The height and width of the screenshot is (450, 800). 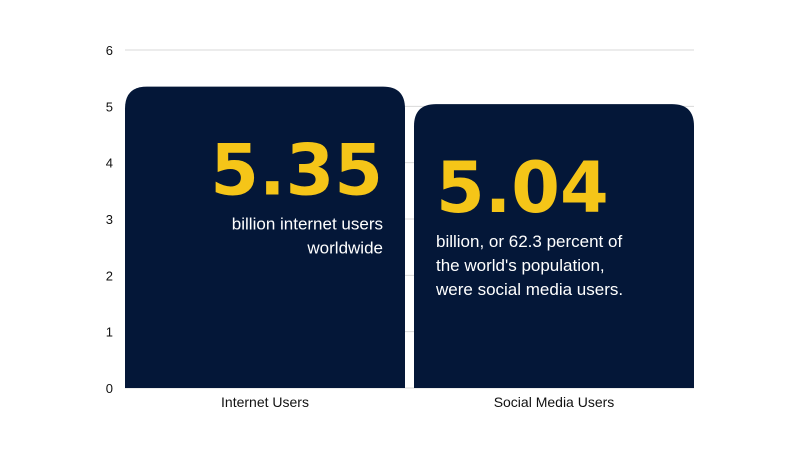 What do you see at coordinates (520, 265) in the screenshot?
I see `bar-description-line: the world's population,` at bounding box center [520, 265].